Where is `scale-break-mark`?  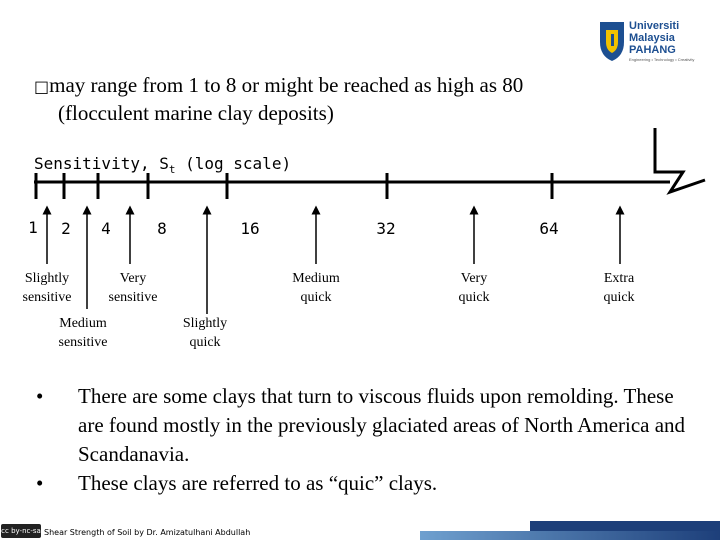
scale-break-mark is located at coordinates (679, 161).